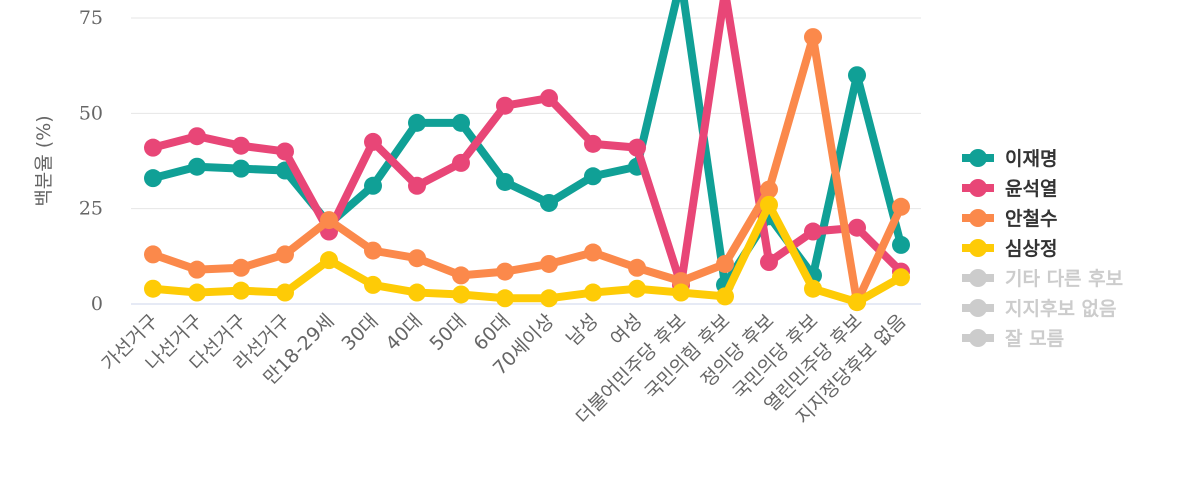  What do you see at coordinates (1061, 309) in the screenshot?
I see `legend-label: 지지후보 없음` at bounding box center [1061, 309].